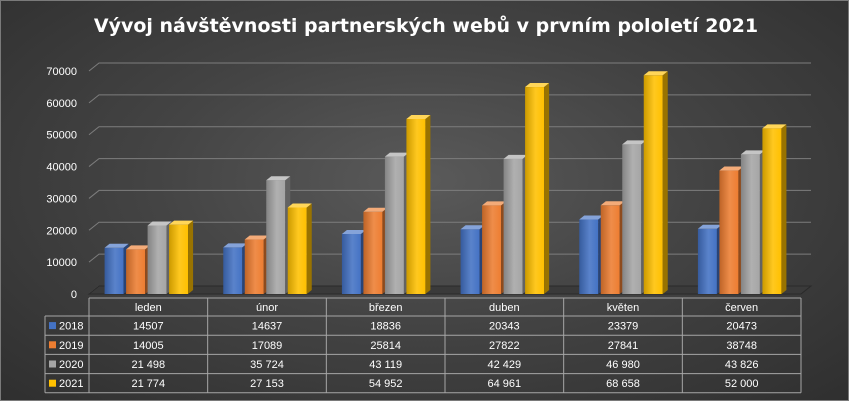  Describe the element at coordinates (741, 346) in the screenshot. I see `table-cell: 38748` at that location.